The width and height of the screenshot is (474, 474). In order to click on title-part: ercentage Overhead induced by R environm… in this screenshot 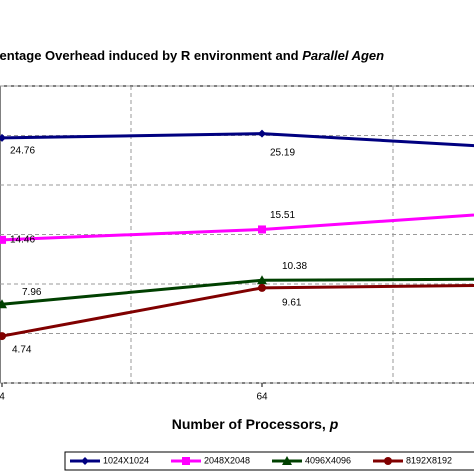, I will do `click(151, 55)`.